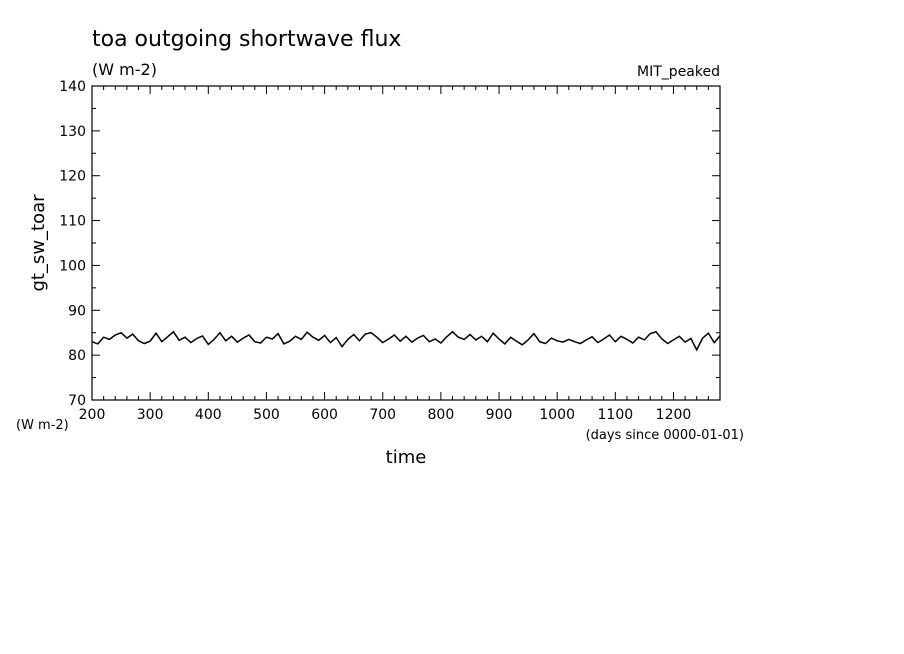  What do you see at coordinates (124, 69) in the screenshot?
I see `chart-subtitle: (W m-2)` at bounding box center [124, 69].